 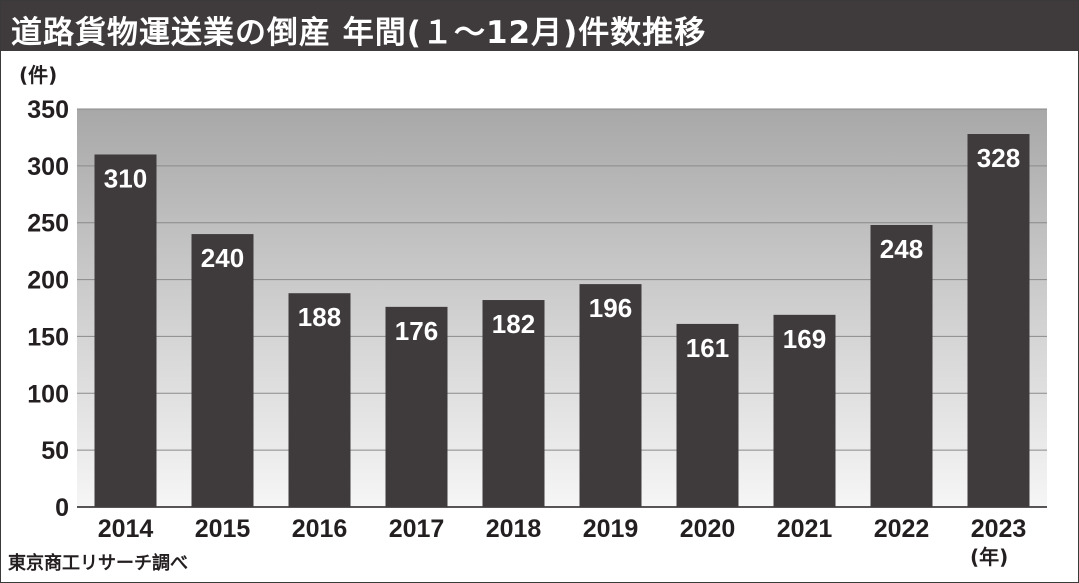 I want to click on bar-2018, so click(x=513, y=403).